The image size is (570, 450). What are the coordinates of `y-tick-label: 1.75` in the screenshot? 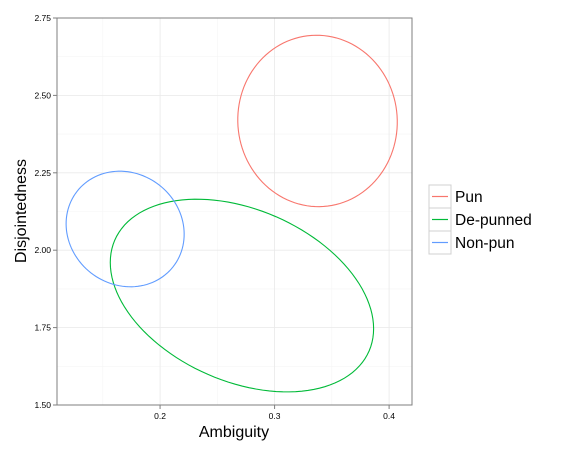 It's located at (42, 328).